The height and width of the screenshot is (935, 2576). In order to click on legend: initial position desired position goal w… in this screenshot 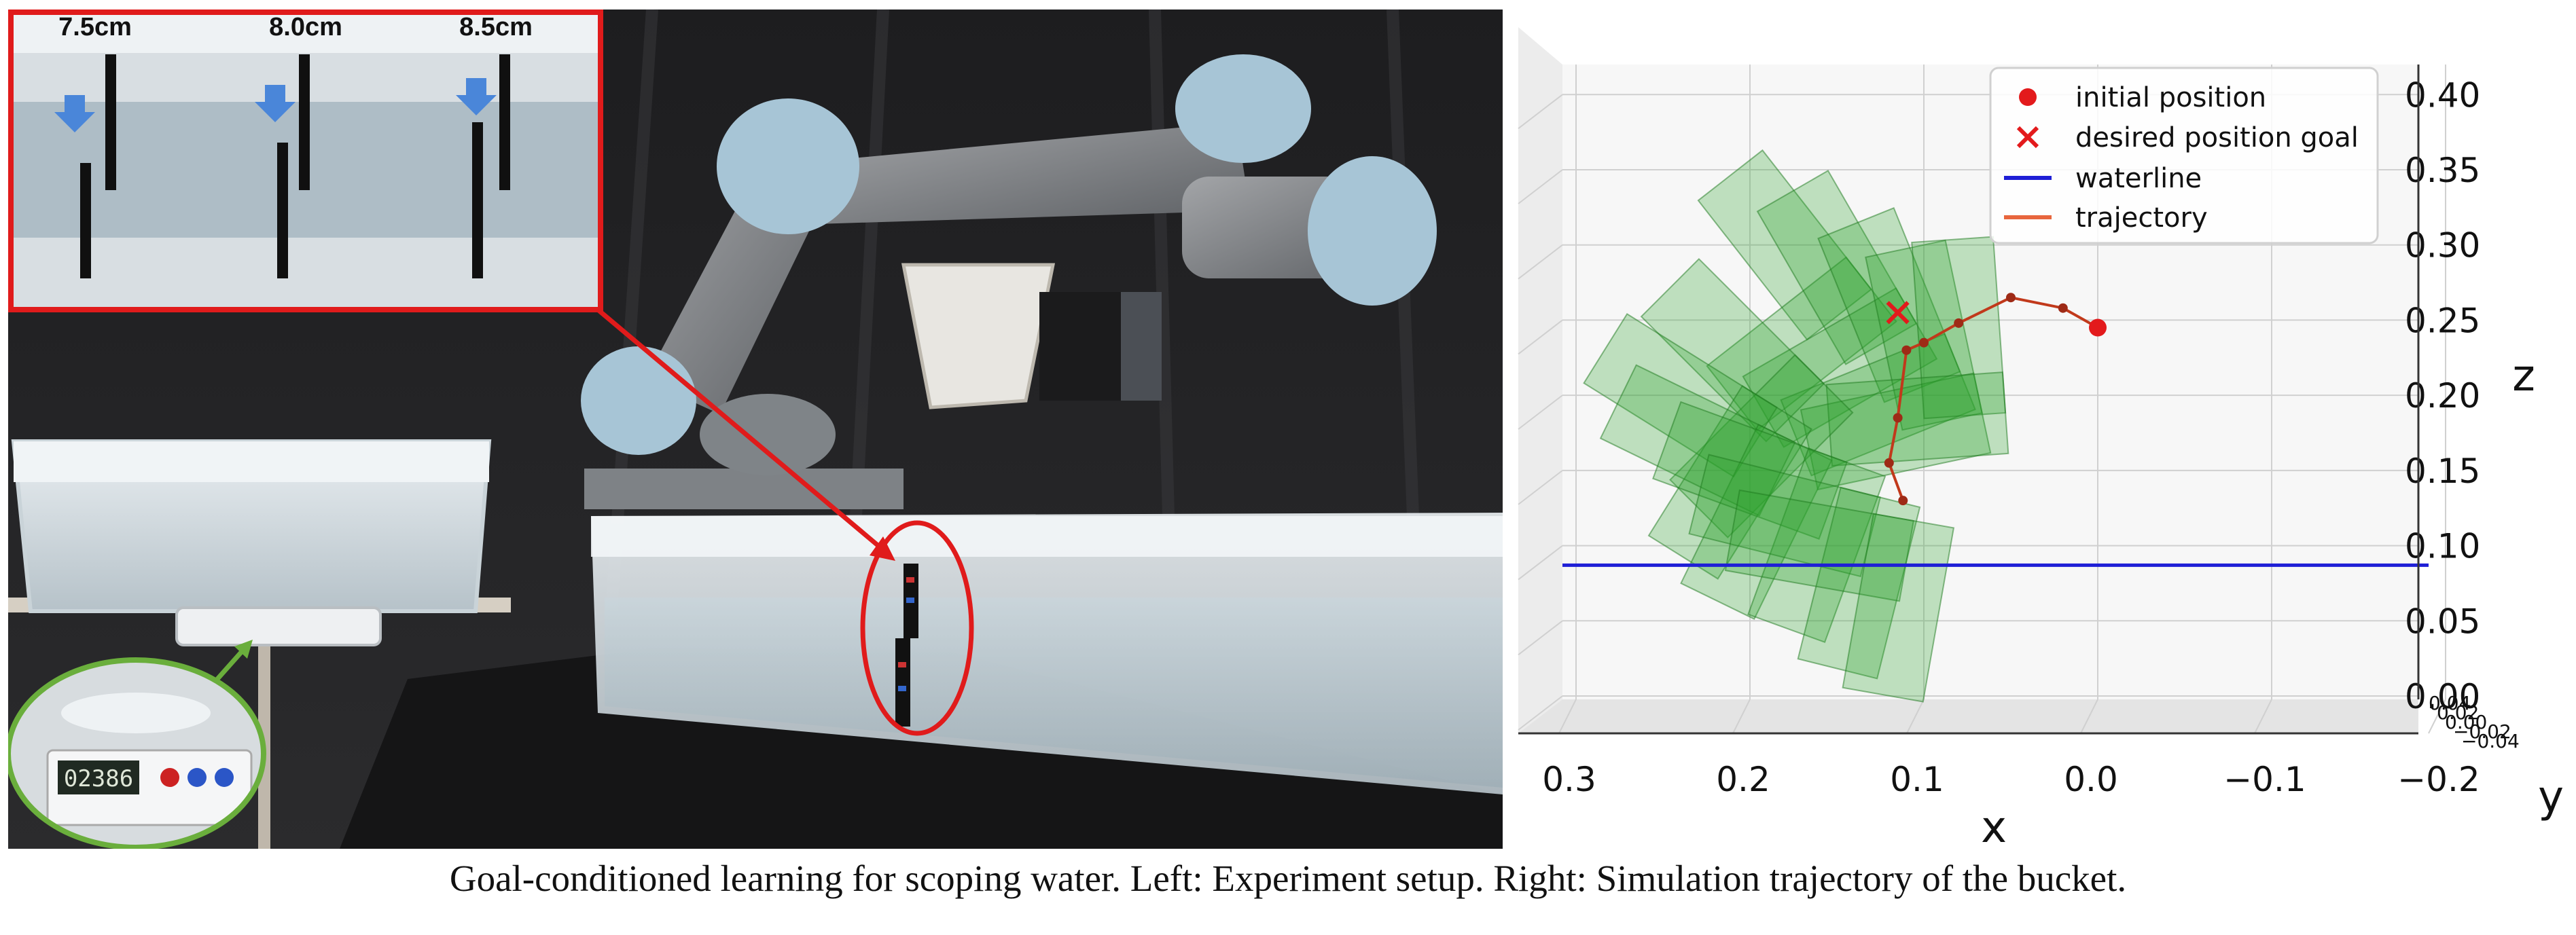, I will do `click(2184, 155)`.